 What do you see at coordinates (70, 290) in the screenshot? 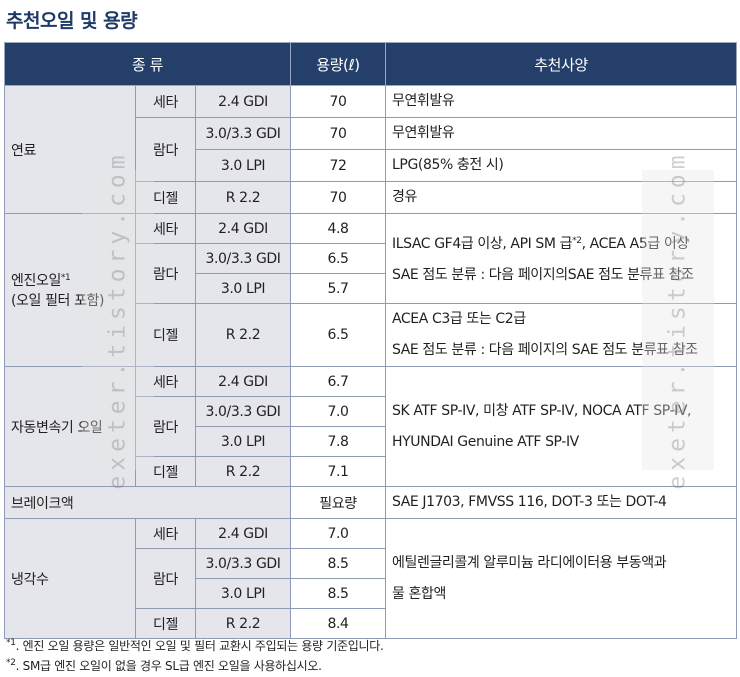
I see `group-cell: 엔진오일*1 (오일 필터 포함)` at bounding box center [70, 290].